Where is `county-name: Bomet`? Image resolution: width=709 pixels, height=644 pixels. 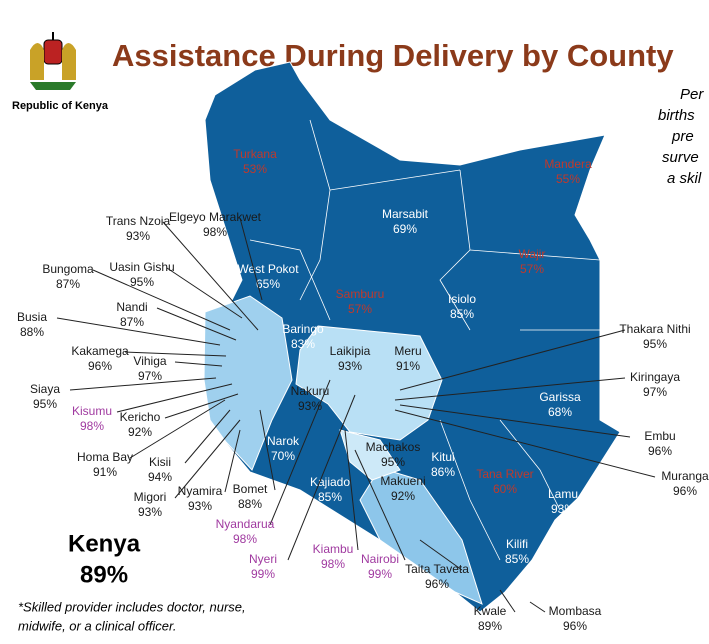 county-name: Bomet is located at coordinates (250, 489).